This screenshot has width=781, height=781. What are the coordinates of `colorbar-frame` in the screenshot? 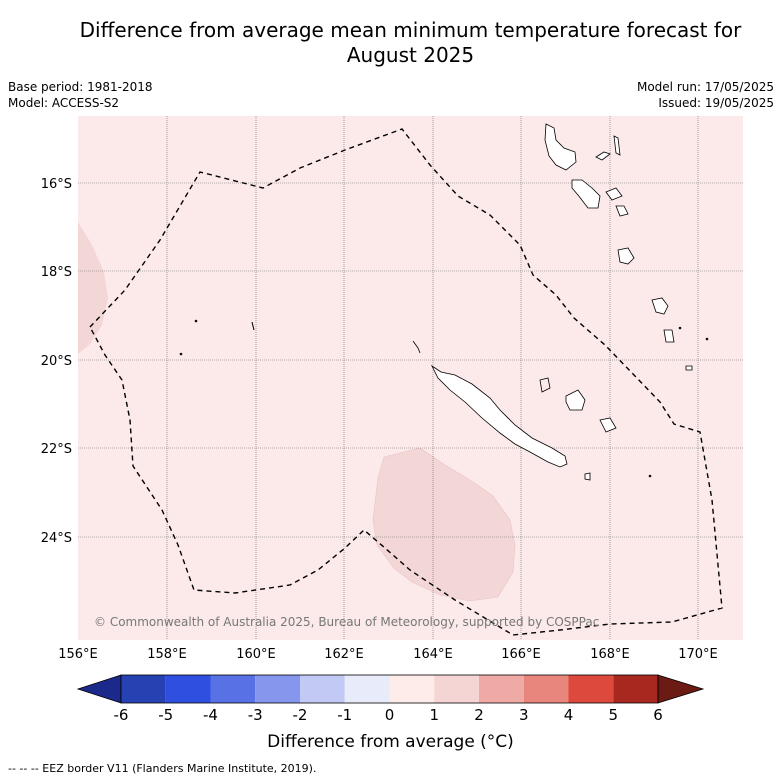 It's located at (389, 689).